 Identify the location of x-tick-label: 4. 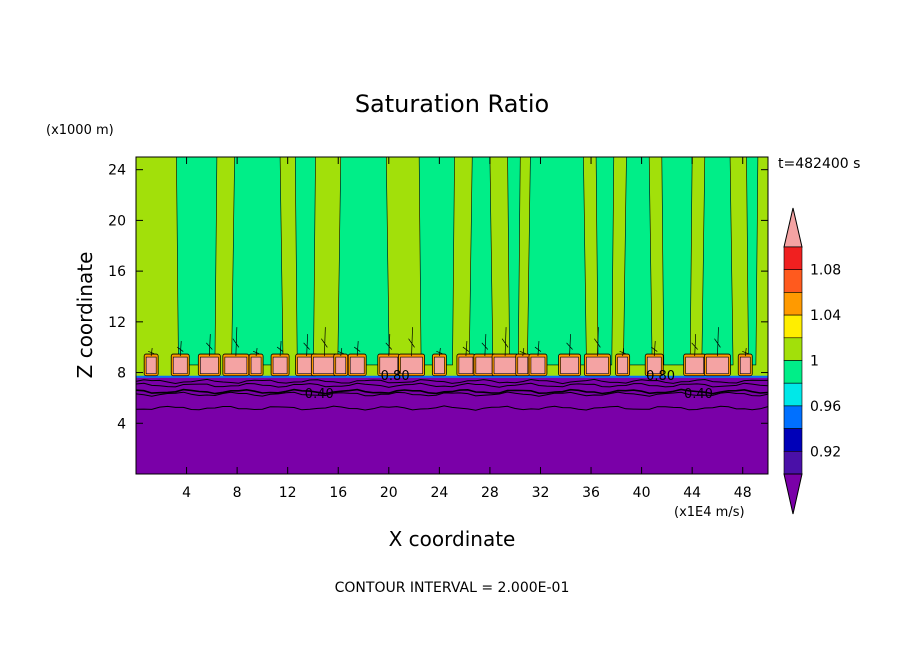
(186, 493).